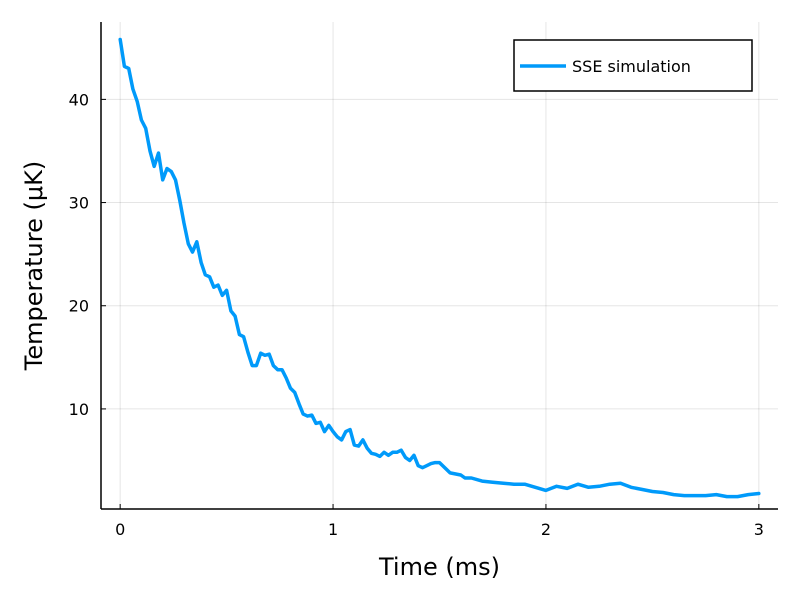 The height and width of the screenshot is (605, 800). What do you see at coordinates (34, 266) in the screenshot?
I see `y-axis-label: Temperature (μK)` at bounding box center [34, 266].